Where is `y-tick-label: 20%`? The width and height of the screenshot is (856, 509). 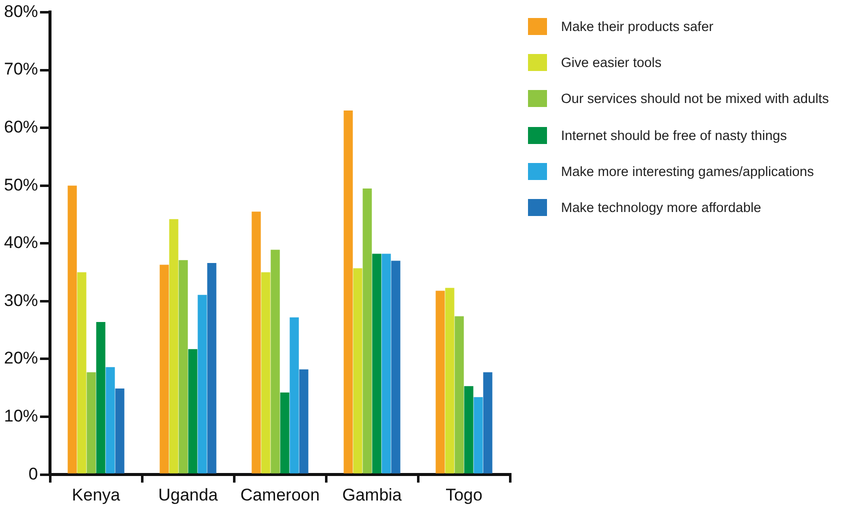 y-tick-label: 20% is located at coordinates (21, 358).